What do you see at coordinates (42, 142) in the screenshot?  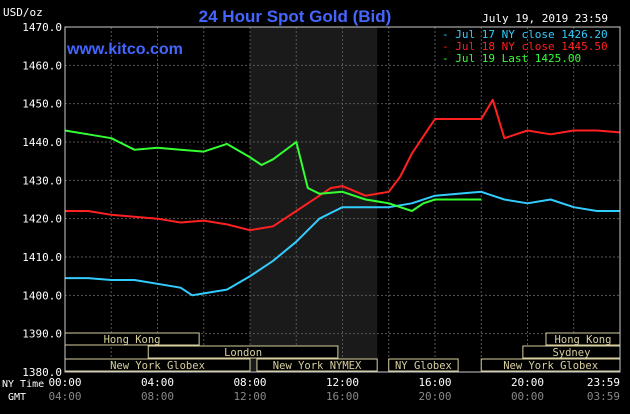 I see `y-tick-label: 1440.0` at bounding box center [42, 142].